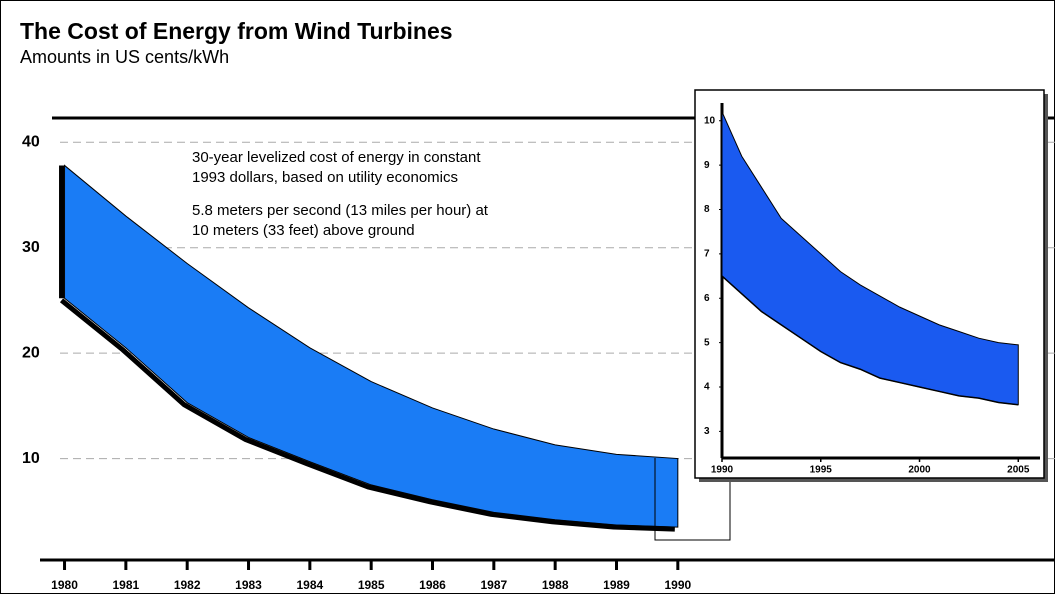  What do you see at coordinates (707, 254) in the screenshot?
I see `y-tick-label: 7` at bounding box center [707, 254].